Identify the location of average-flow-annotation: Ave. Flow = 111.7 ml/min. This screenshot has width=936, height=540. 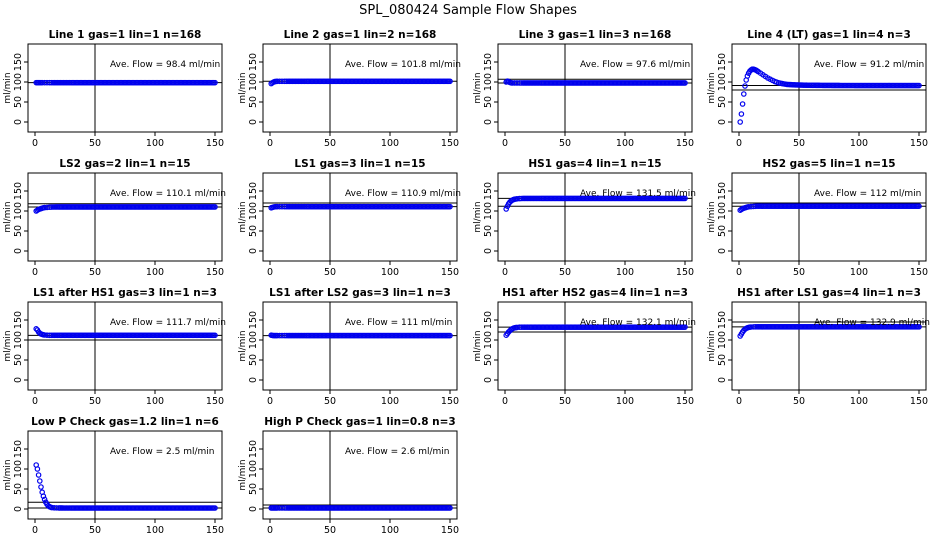
(168, 323).